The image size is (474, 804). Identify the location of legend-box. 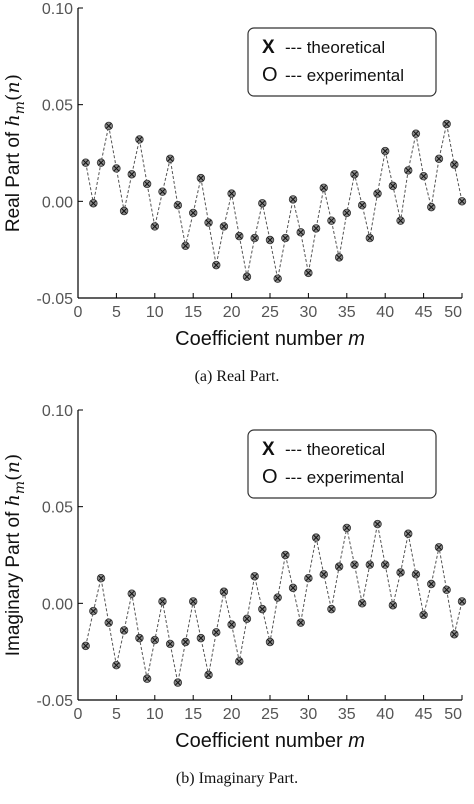
(342, 62).